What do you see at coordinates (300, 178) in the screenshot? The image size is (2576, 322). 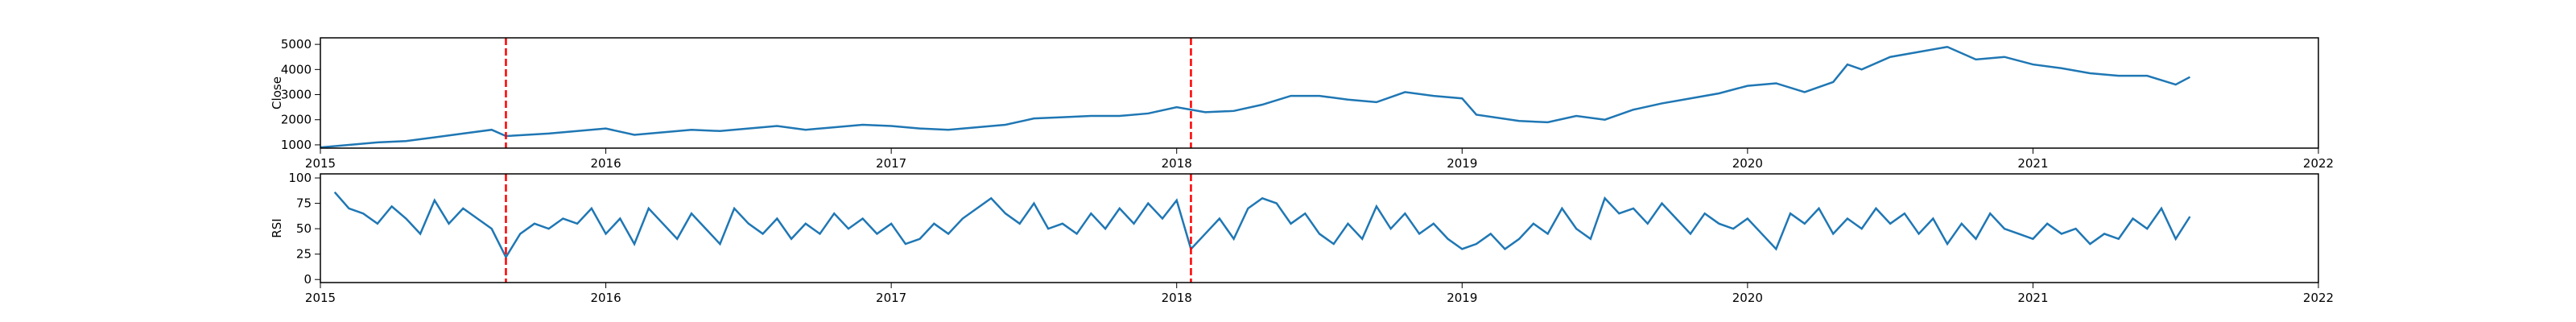 I see `y-tick-label: 100` at bounding box center [300, 178].